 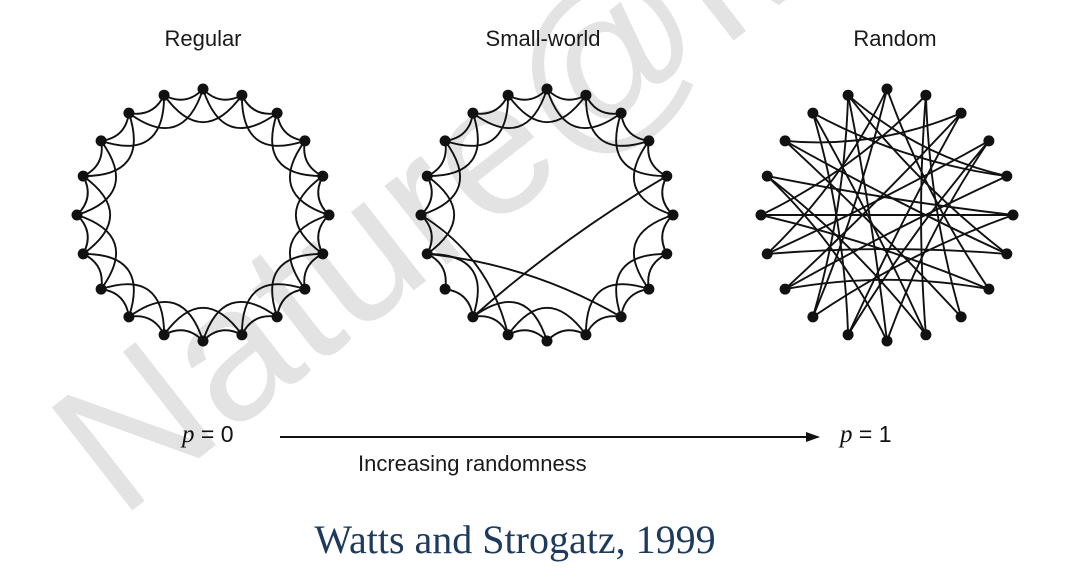 What do you see at coordinates (515, 539) in the screenshot?
I see `citation: Watts and Strogatz, 1999` at bounding box center [515, 539].